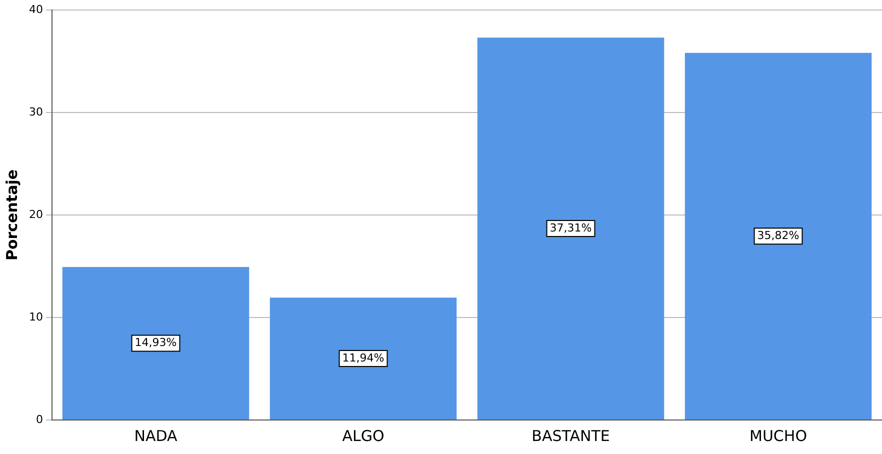 Image resolution: width=882 pixels, height=454 pixels. What do you see at coordinates (571, 435) in the screenshot?
I see `x-tick-label: BASTANTE` at bounding box center [571, 435].